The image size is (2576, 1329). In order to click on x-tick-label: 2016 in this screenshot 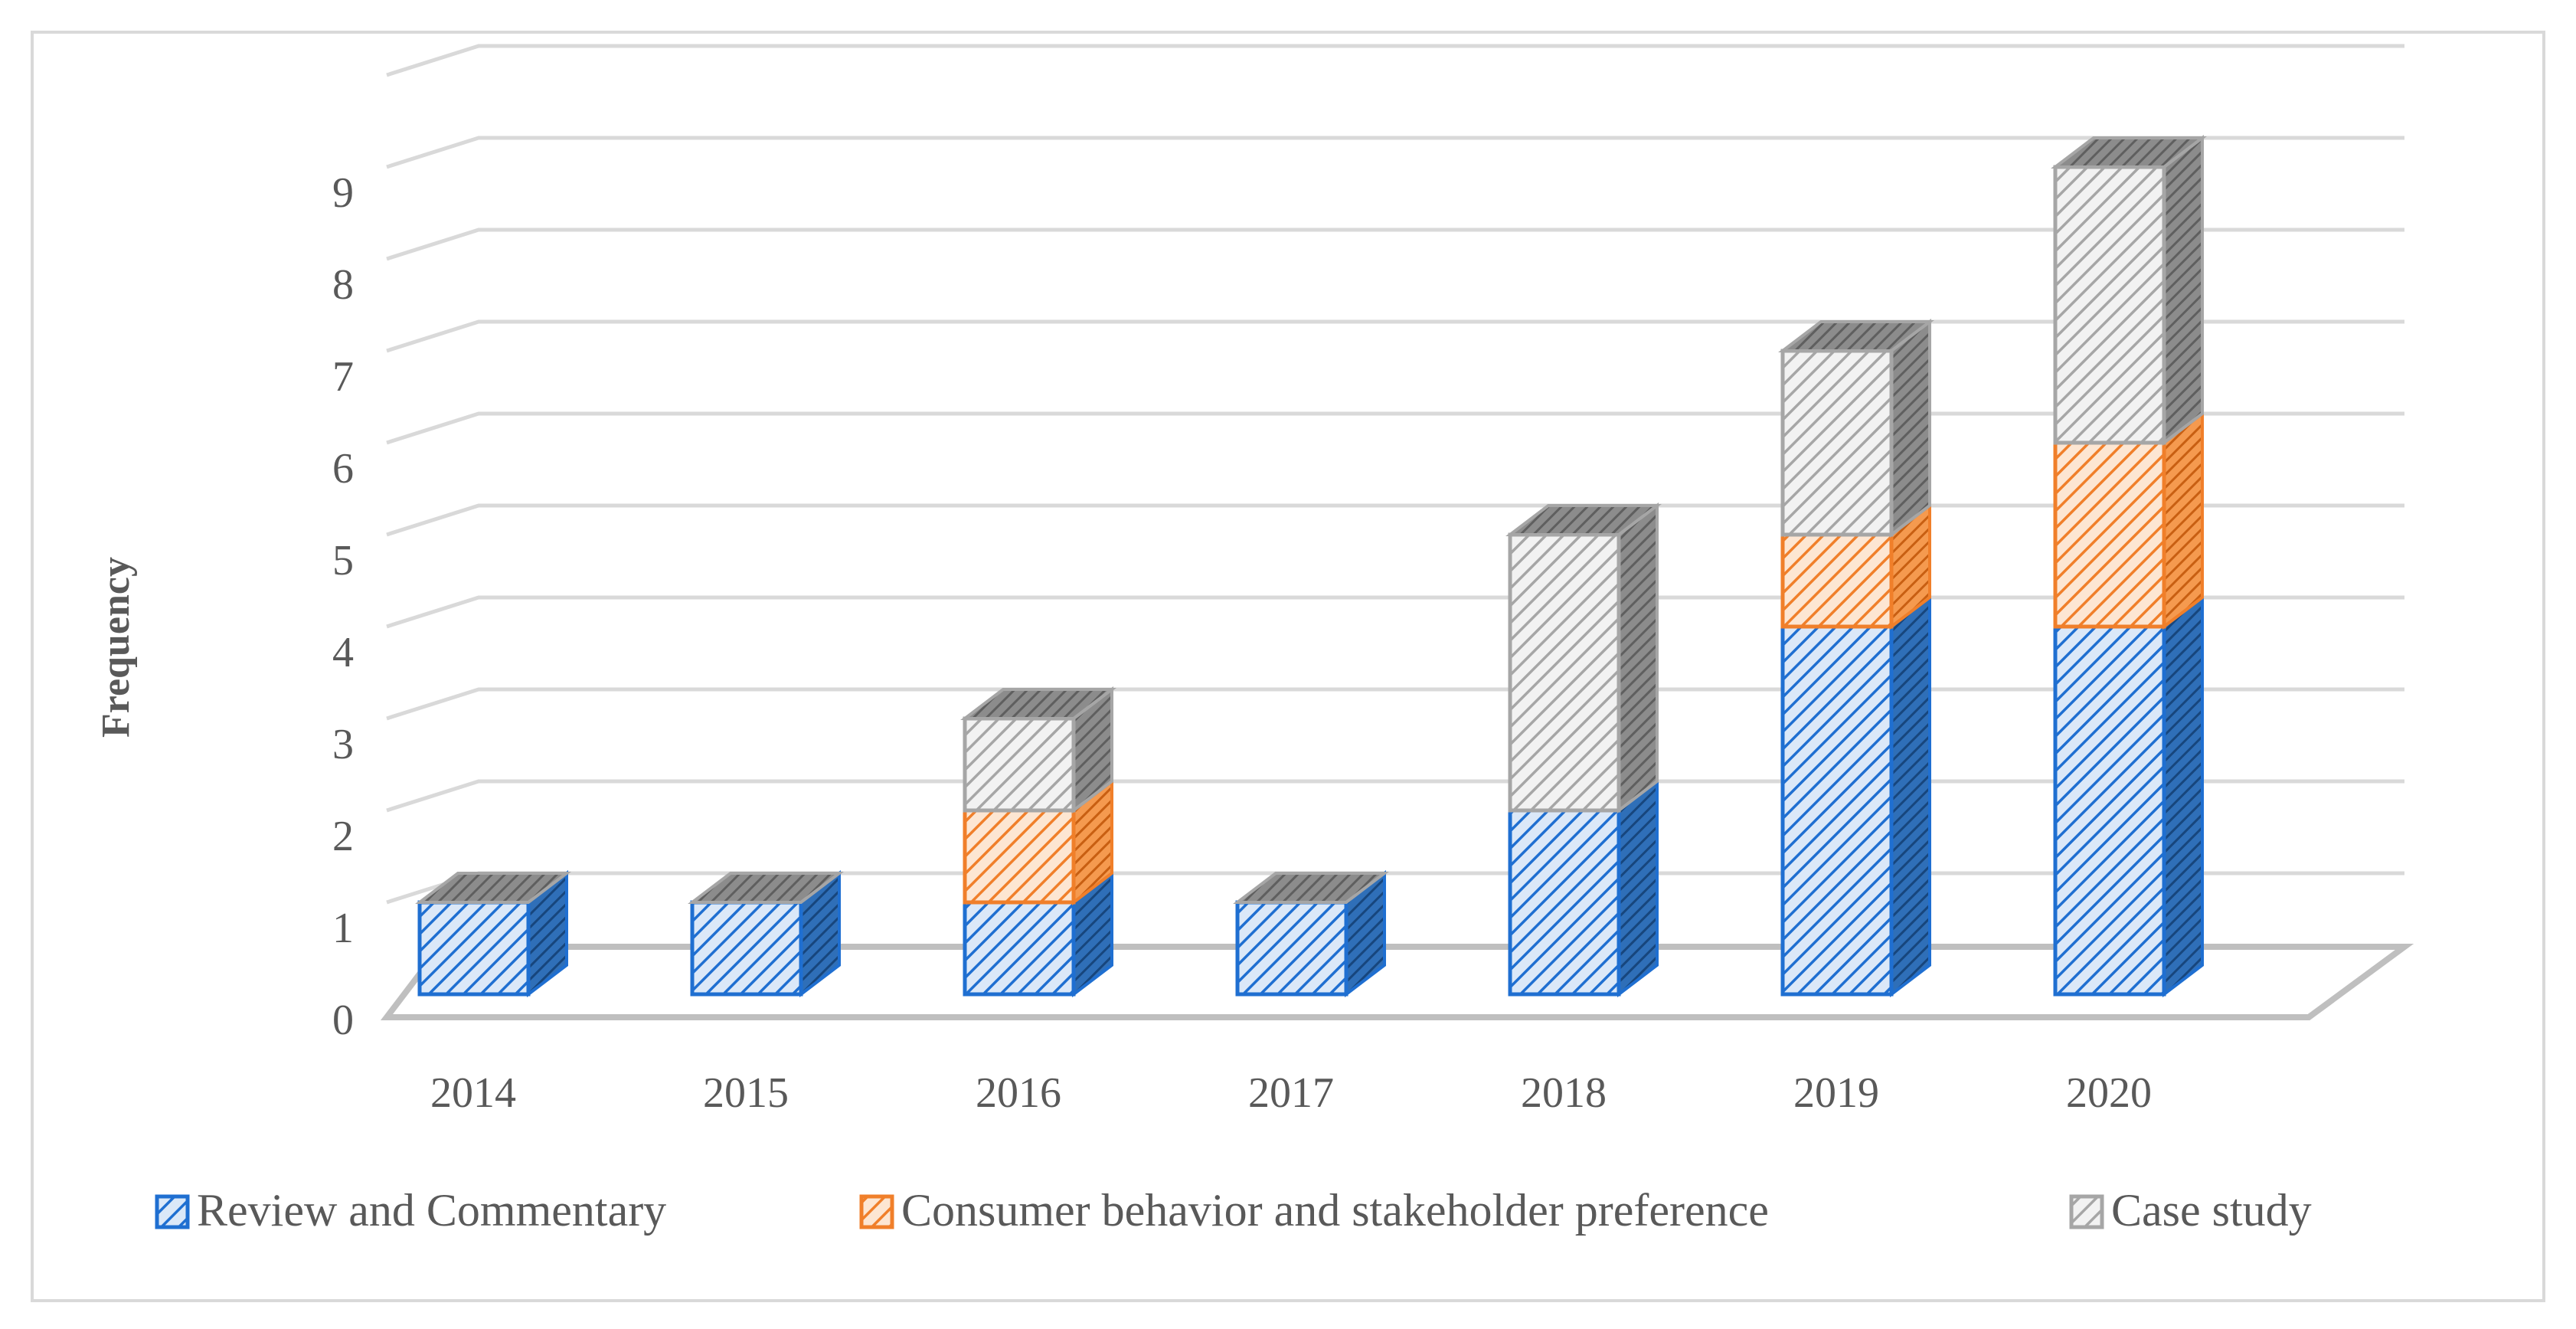, I will do `click(1018, 1093)`.